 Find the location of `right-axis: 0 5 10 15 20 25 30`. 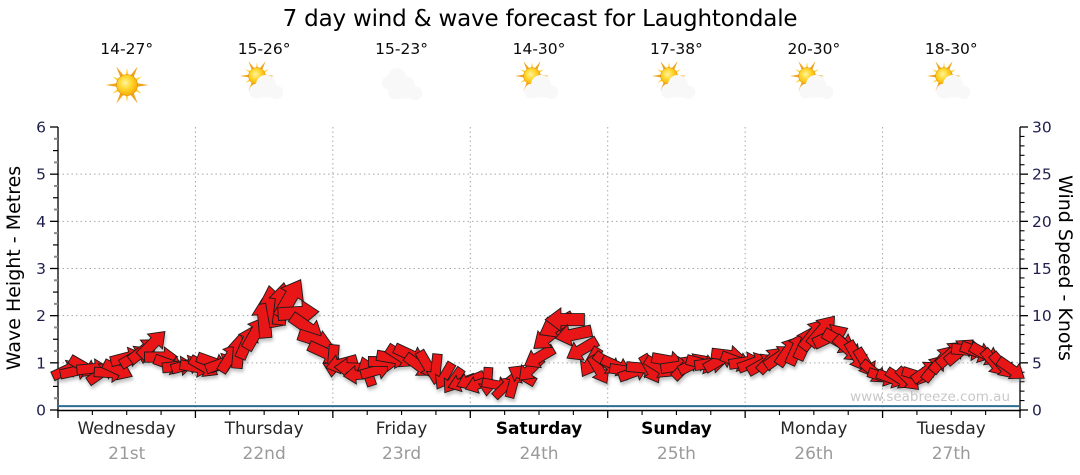

right-axis: 0 5 10 15 20 25 30 is located at coordinates (1035, 269).